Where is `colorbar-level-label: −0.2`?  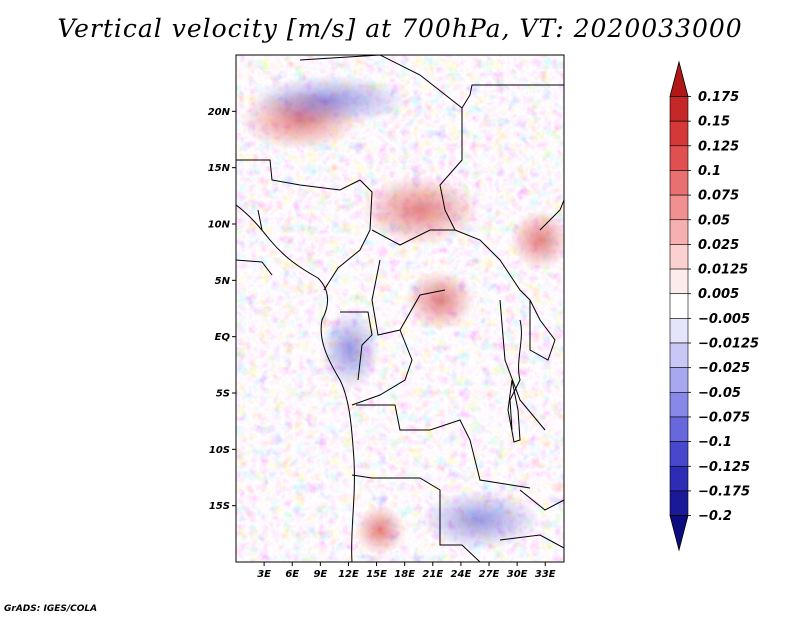 colorbar-level-label: −0.2 is located at coordinates (715, 516).